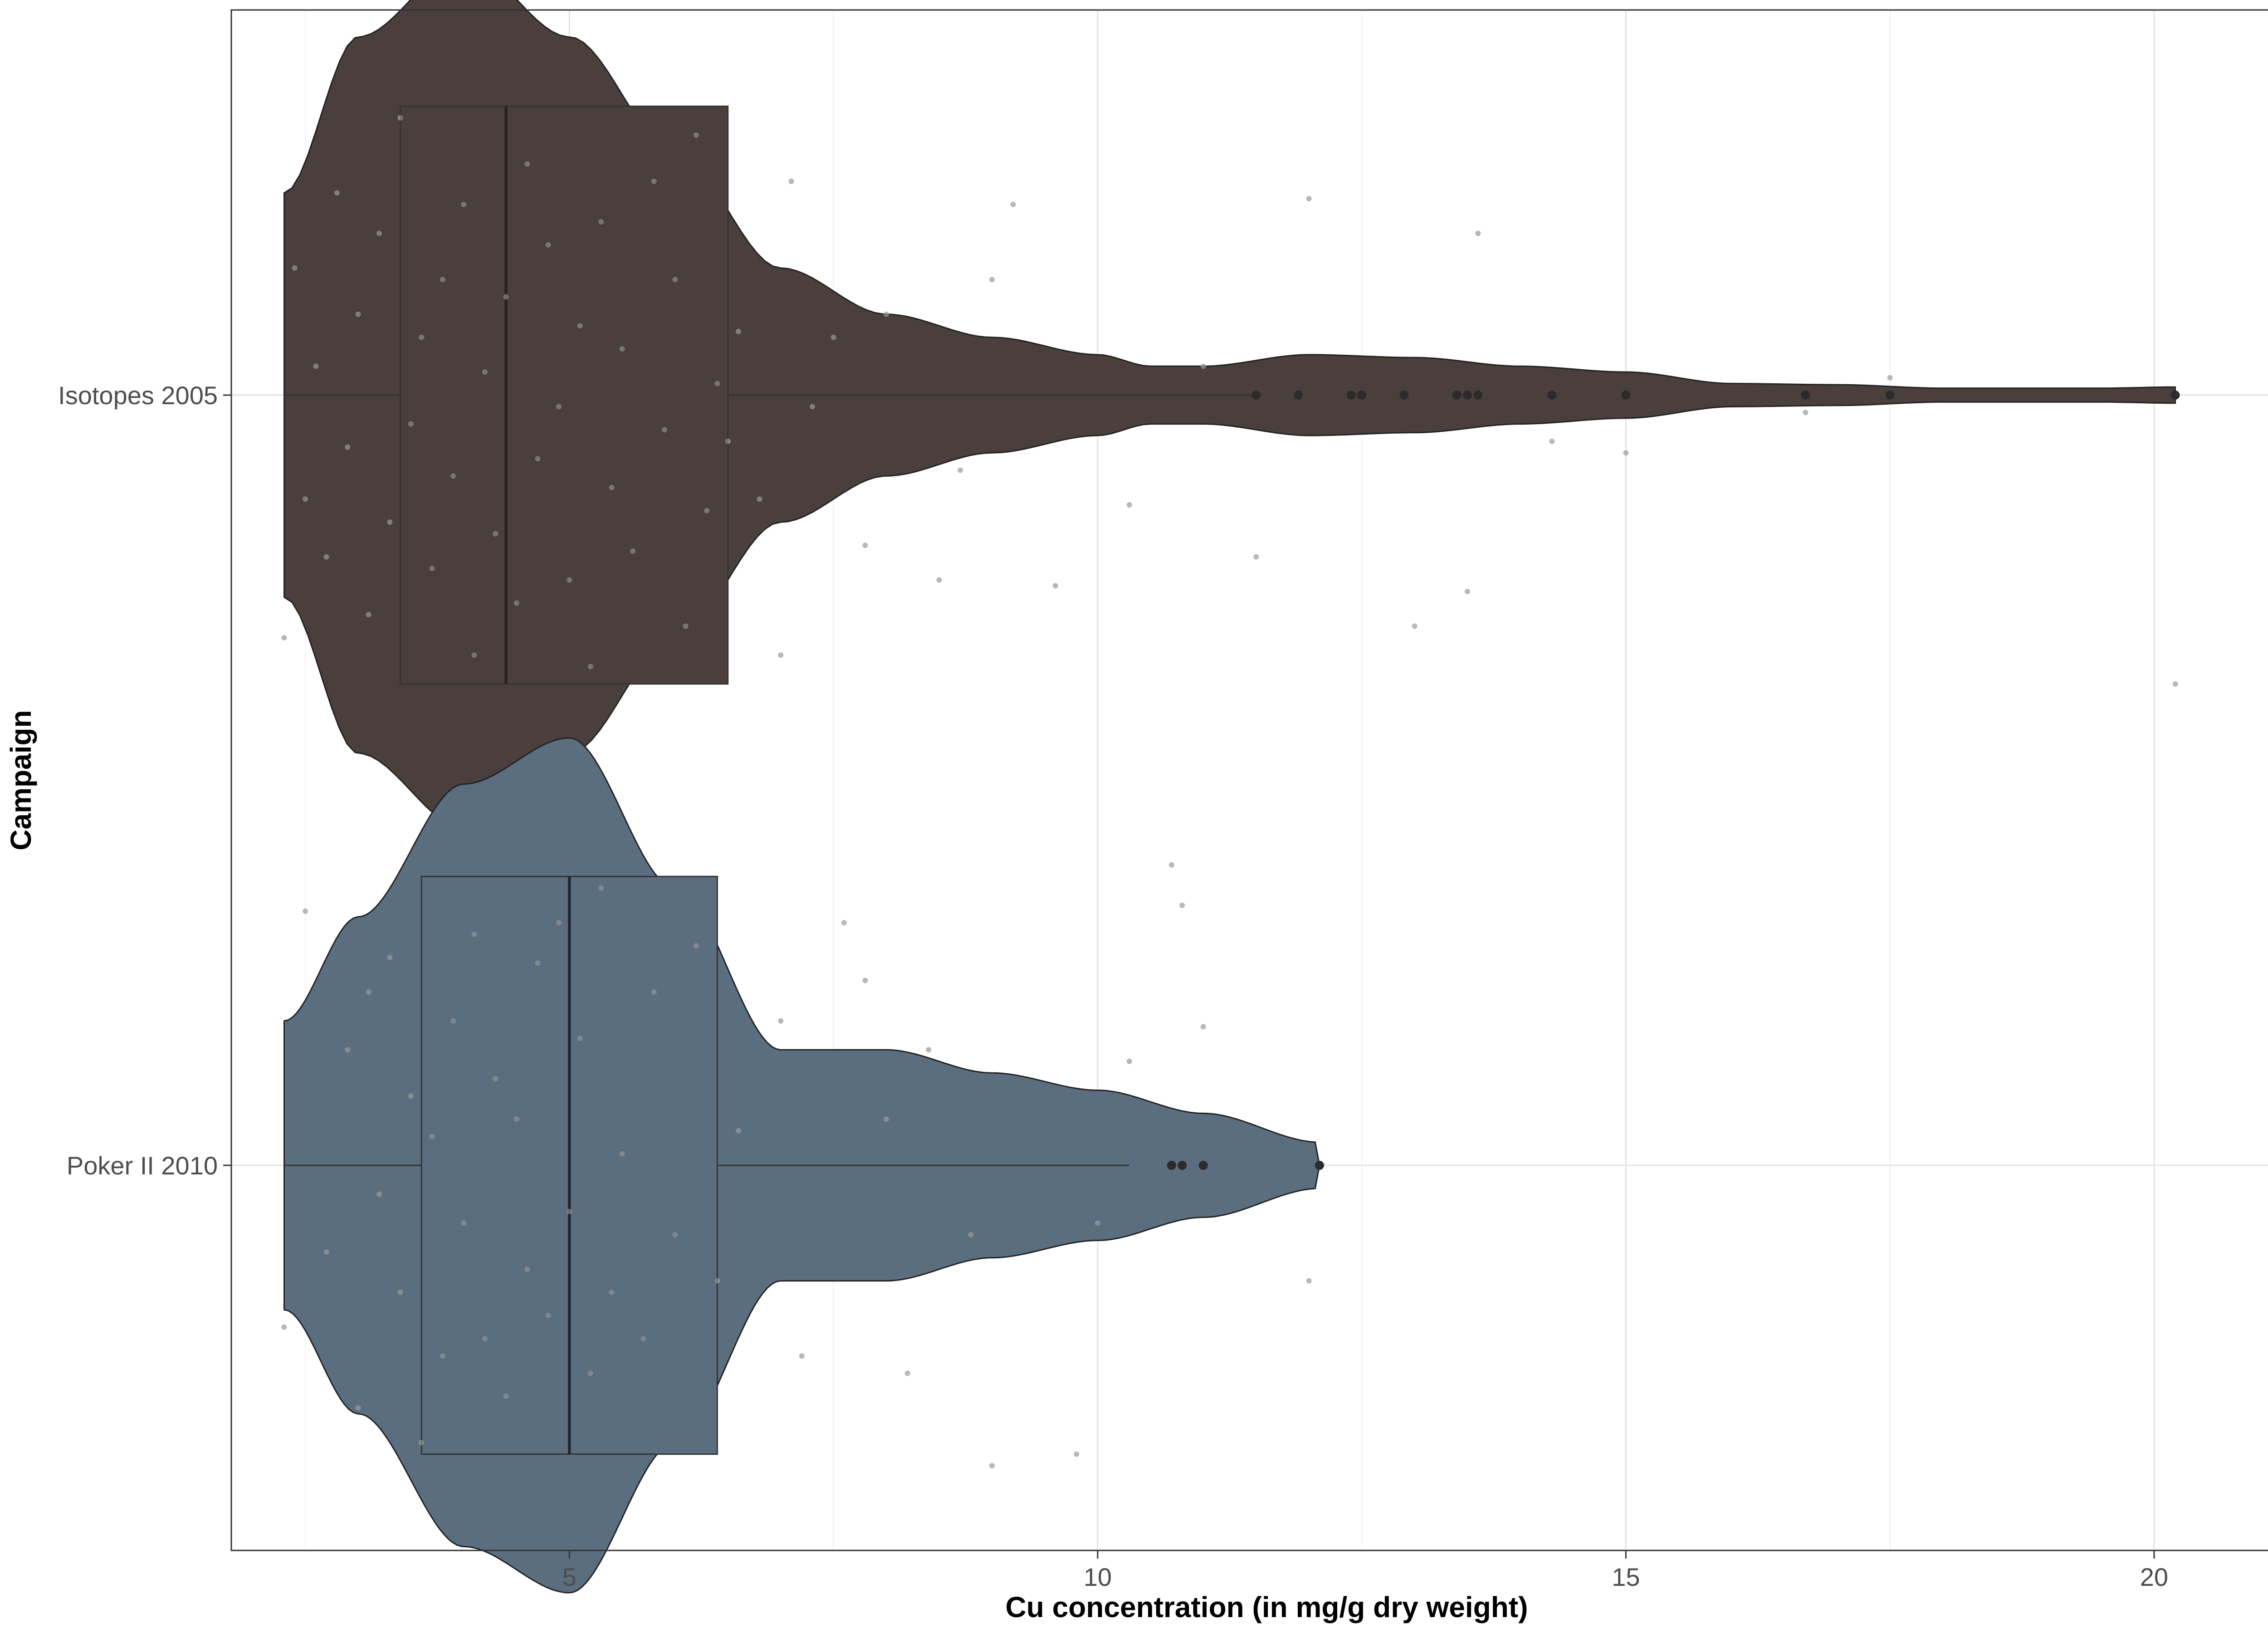  I want to click on x-axis-title: Cu concentration (in mg/g dry weight), so click(1267, 1607).